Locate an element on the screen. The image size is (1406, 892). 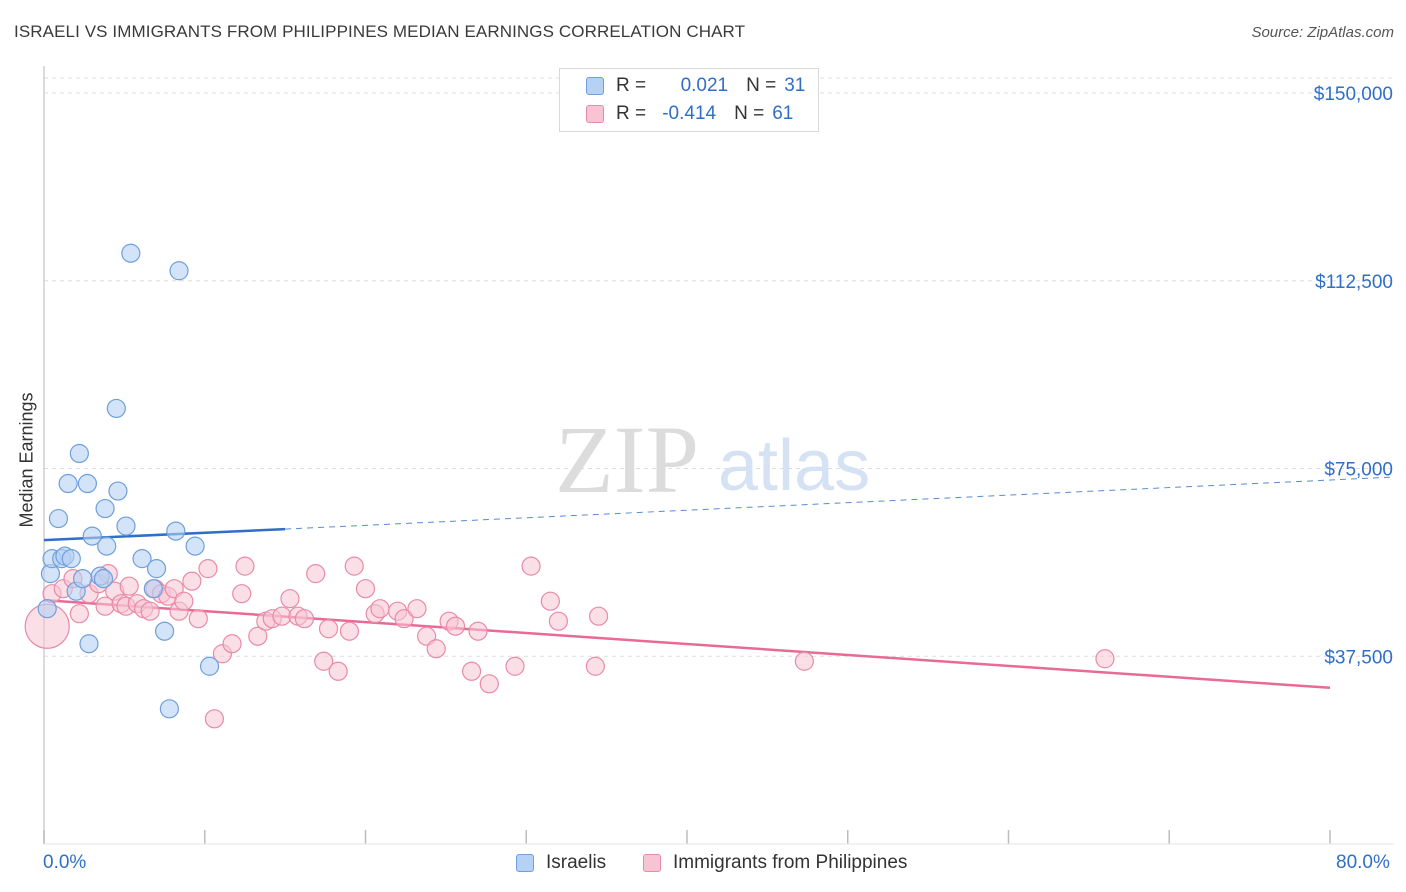
series-legend: Israelis Immigrants from Philippines is located at coordinates (703, 864).